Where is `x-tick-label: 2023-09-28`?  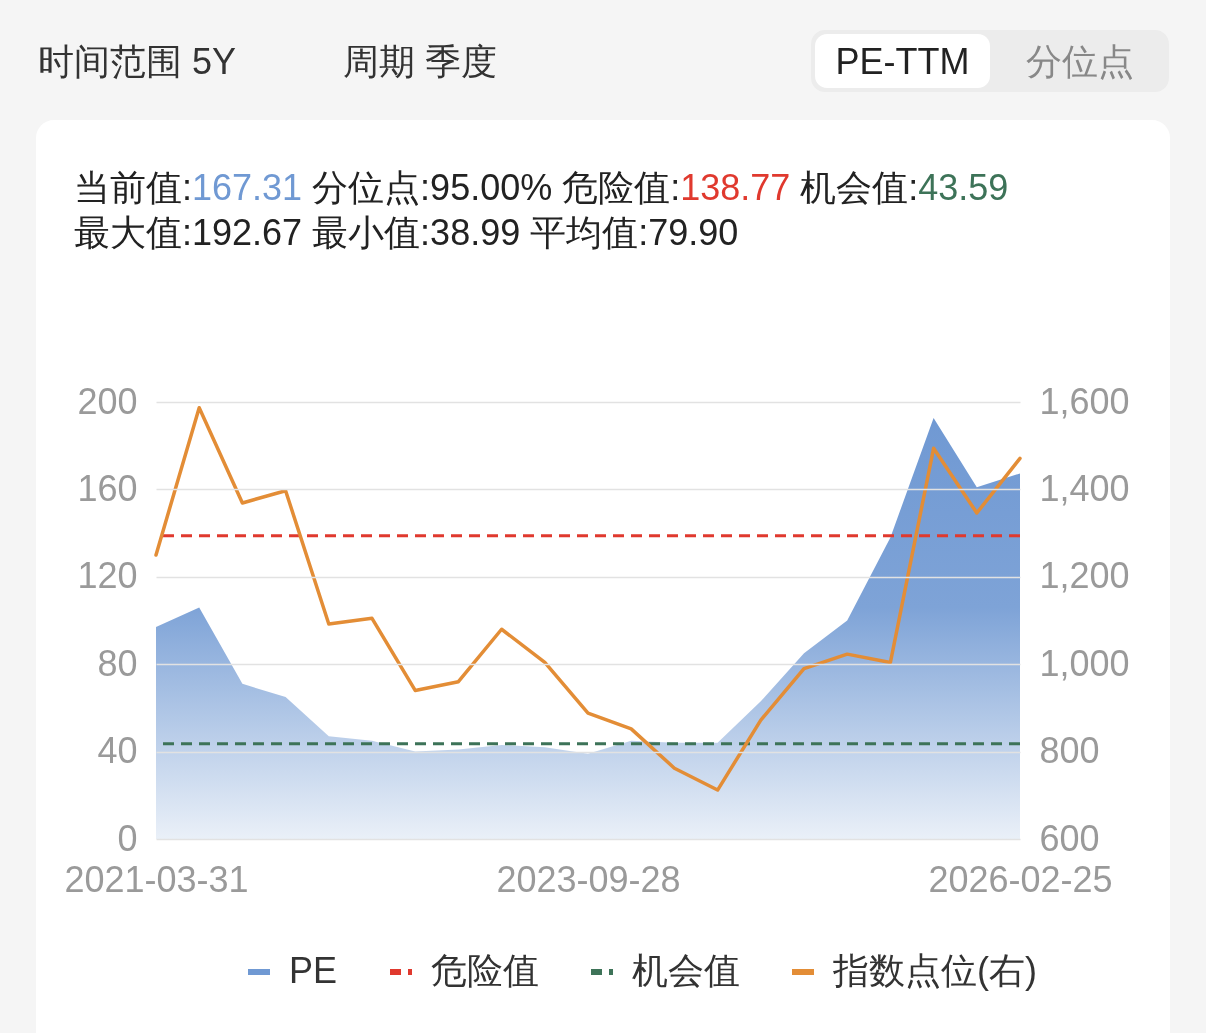
x-tick-label: 2023-09-28 is located at coordinates (588, 879).